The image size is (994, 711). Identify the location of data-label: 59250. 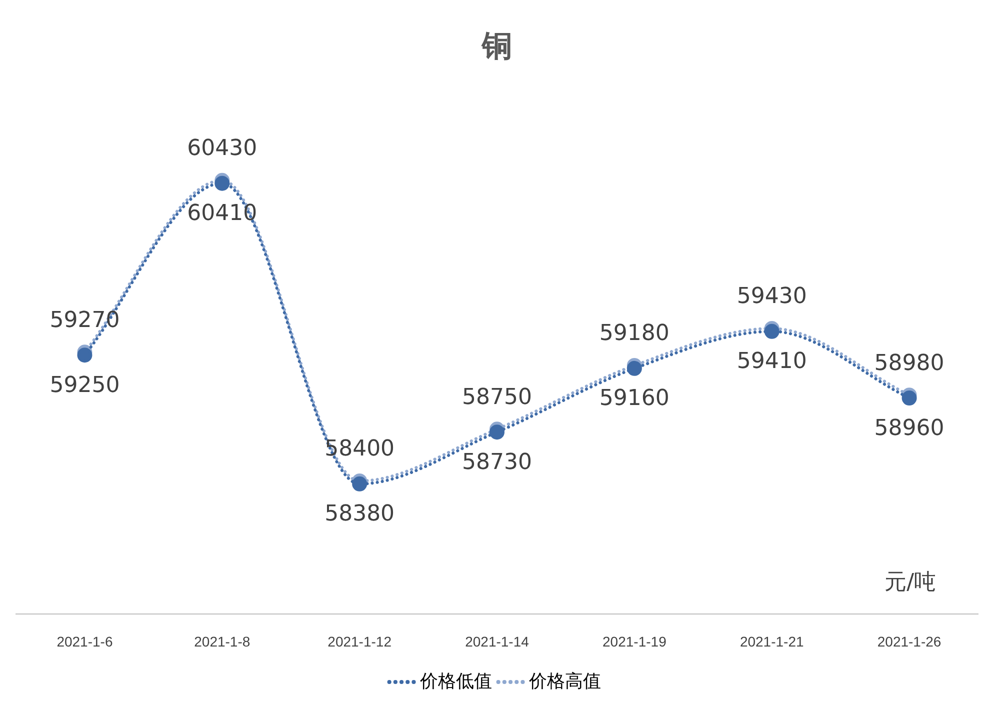
(85, 385).